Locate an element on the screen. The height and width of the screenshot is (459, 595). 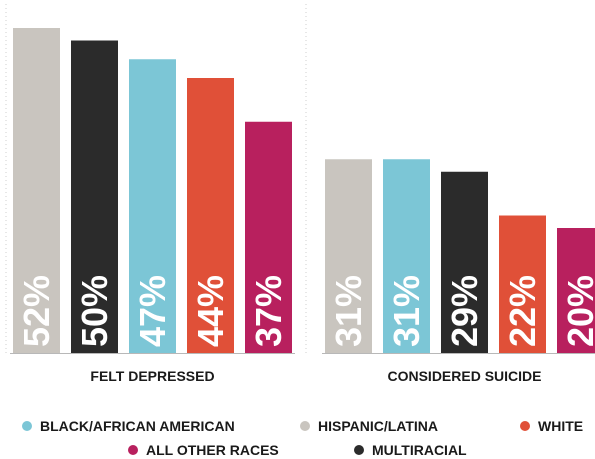
legend-label: ALL OTHER RACES is located at coordinates (212, 450).